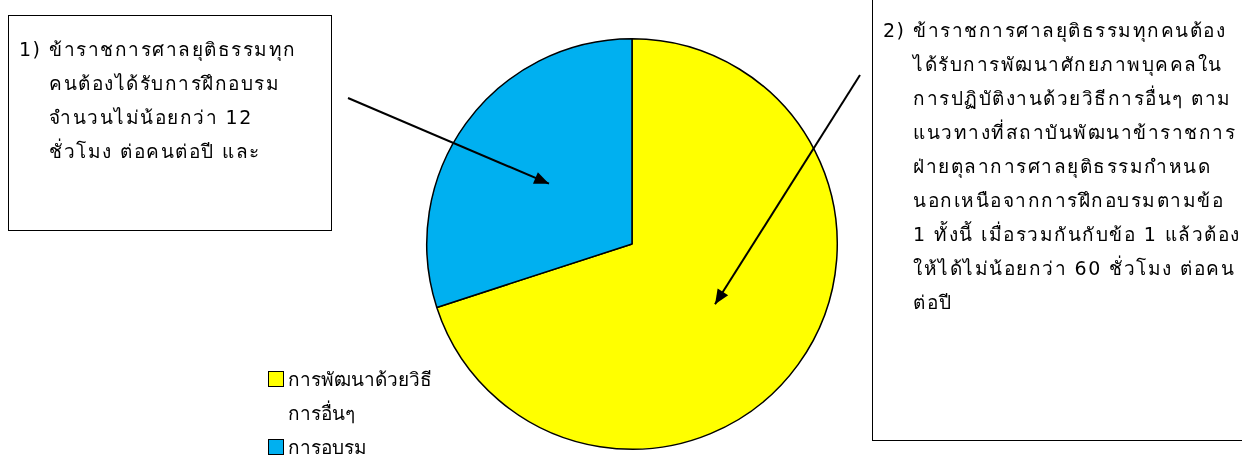 This screenshot has width=1242, height=472. I want to click on legend-label: การอบรม, so click(327, 447).